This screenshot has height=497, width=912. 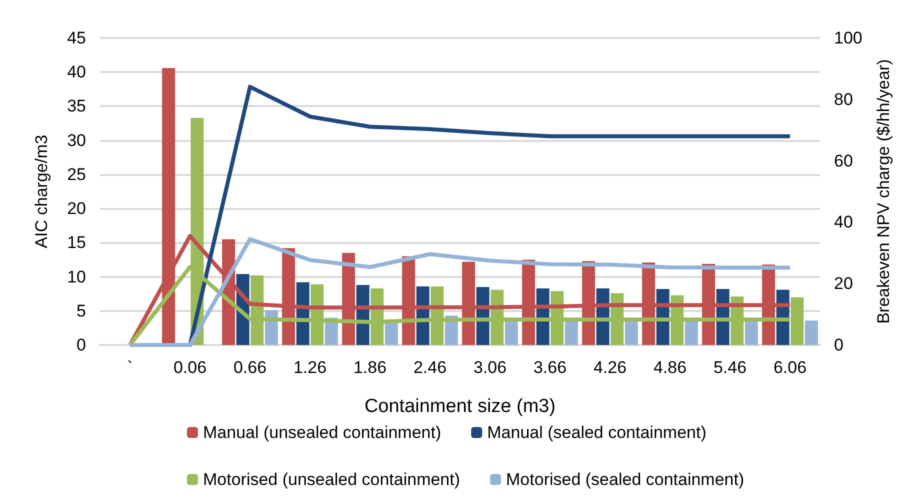 What do you see at coordinates (81, 310) in the screenshot?
I see `y-tick-label: 5` at bounding box center [81, 310].